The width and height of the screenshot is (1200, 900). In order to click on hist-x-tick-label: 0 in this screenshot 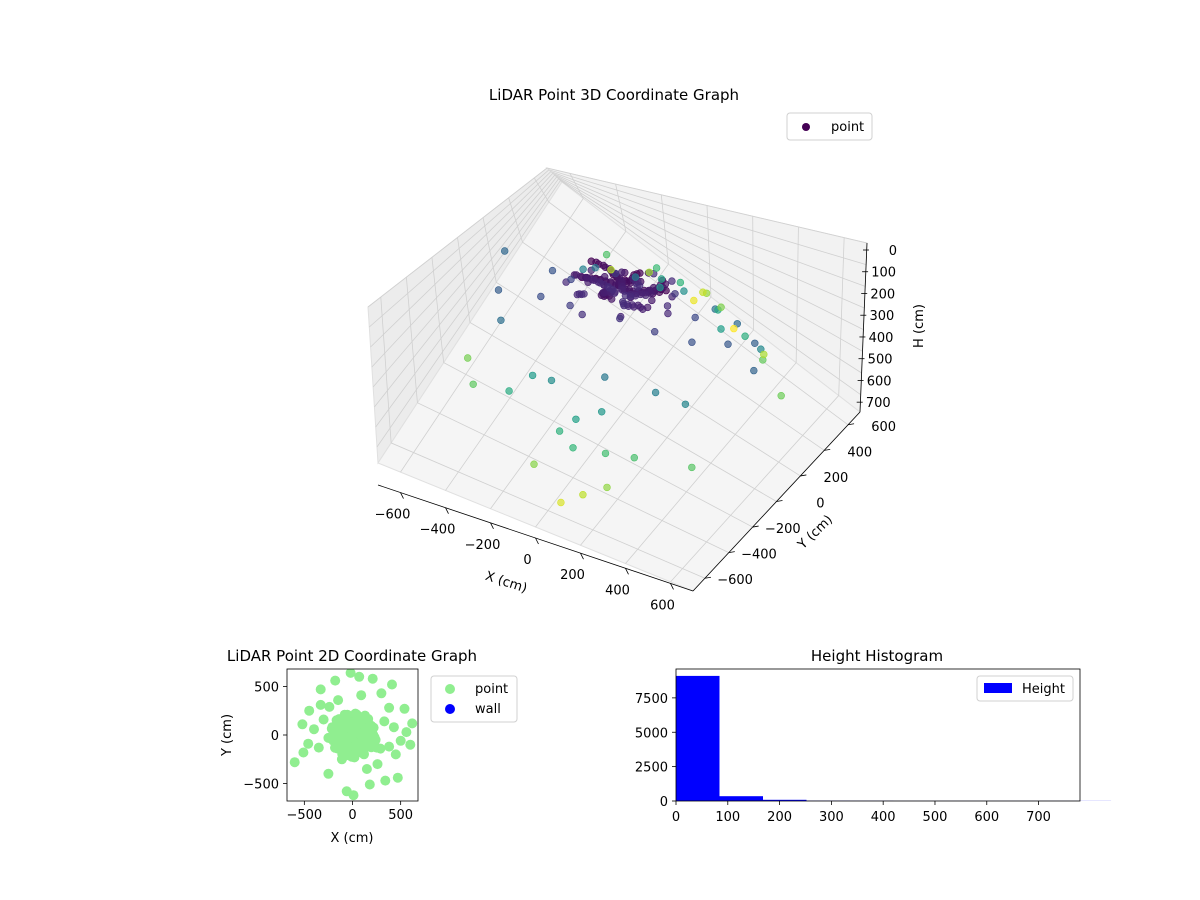, I will do `click(676, 817)`.